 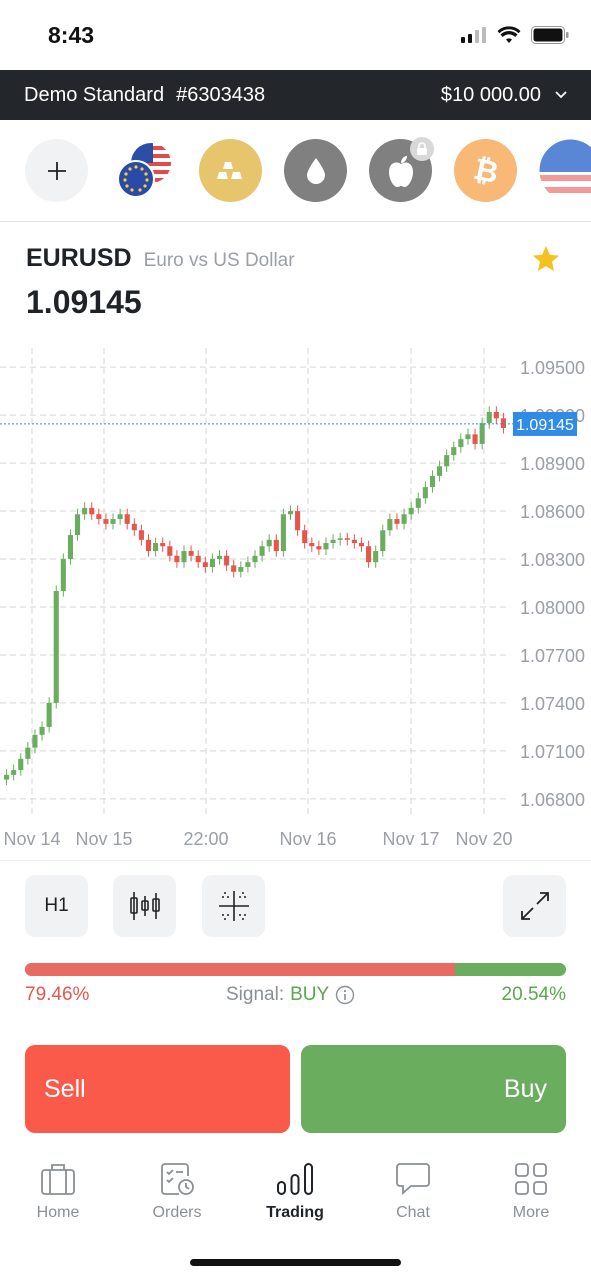 What do you see at coordinates (56, 170) in the screenshot?
I see `add-asset-button` at bounding box center [56, 170].